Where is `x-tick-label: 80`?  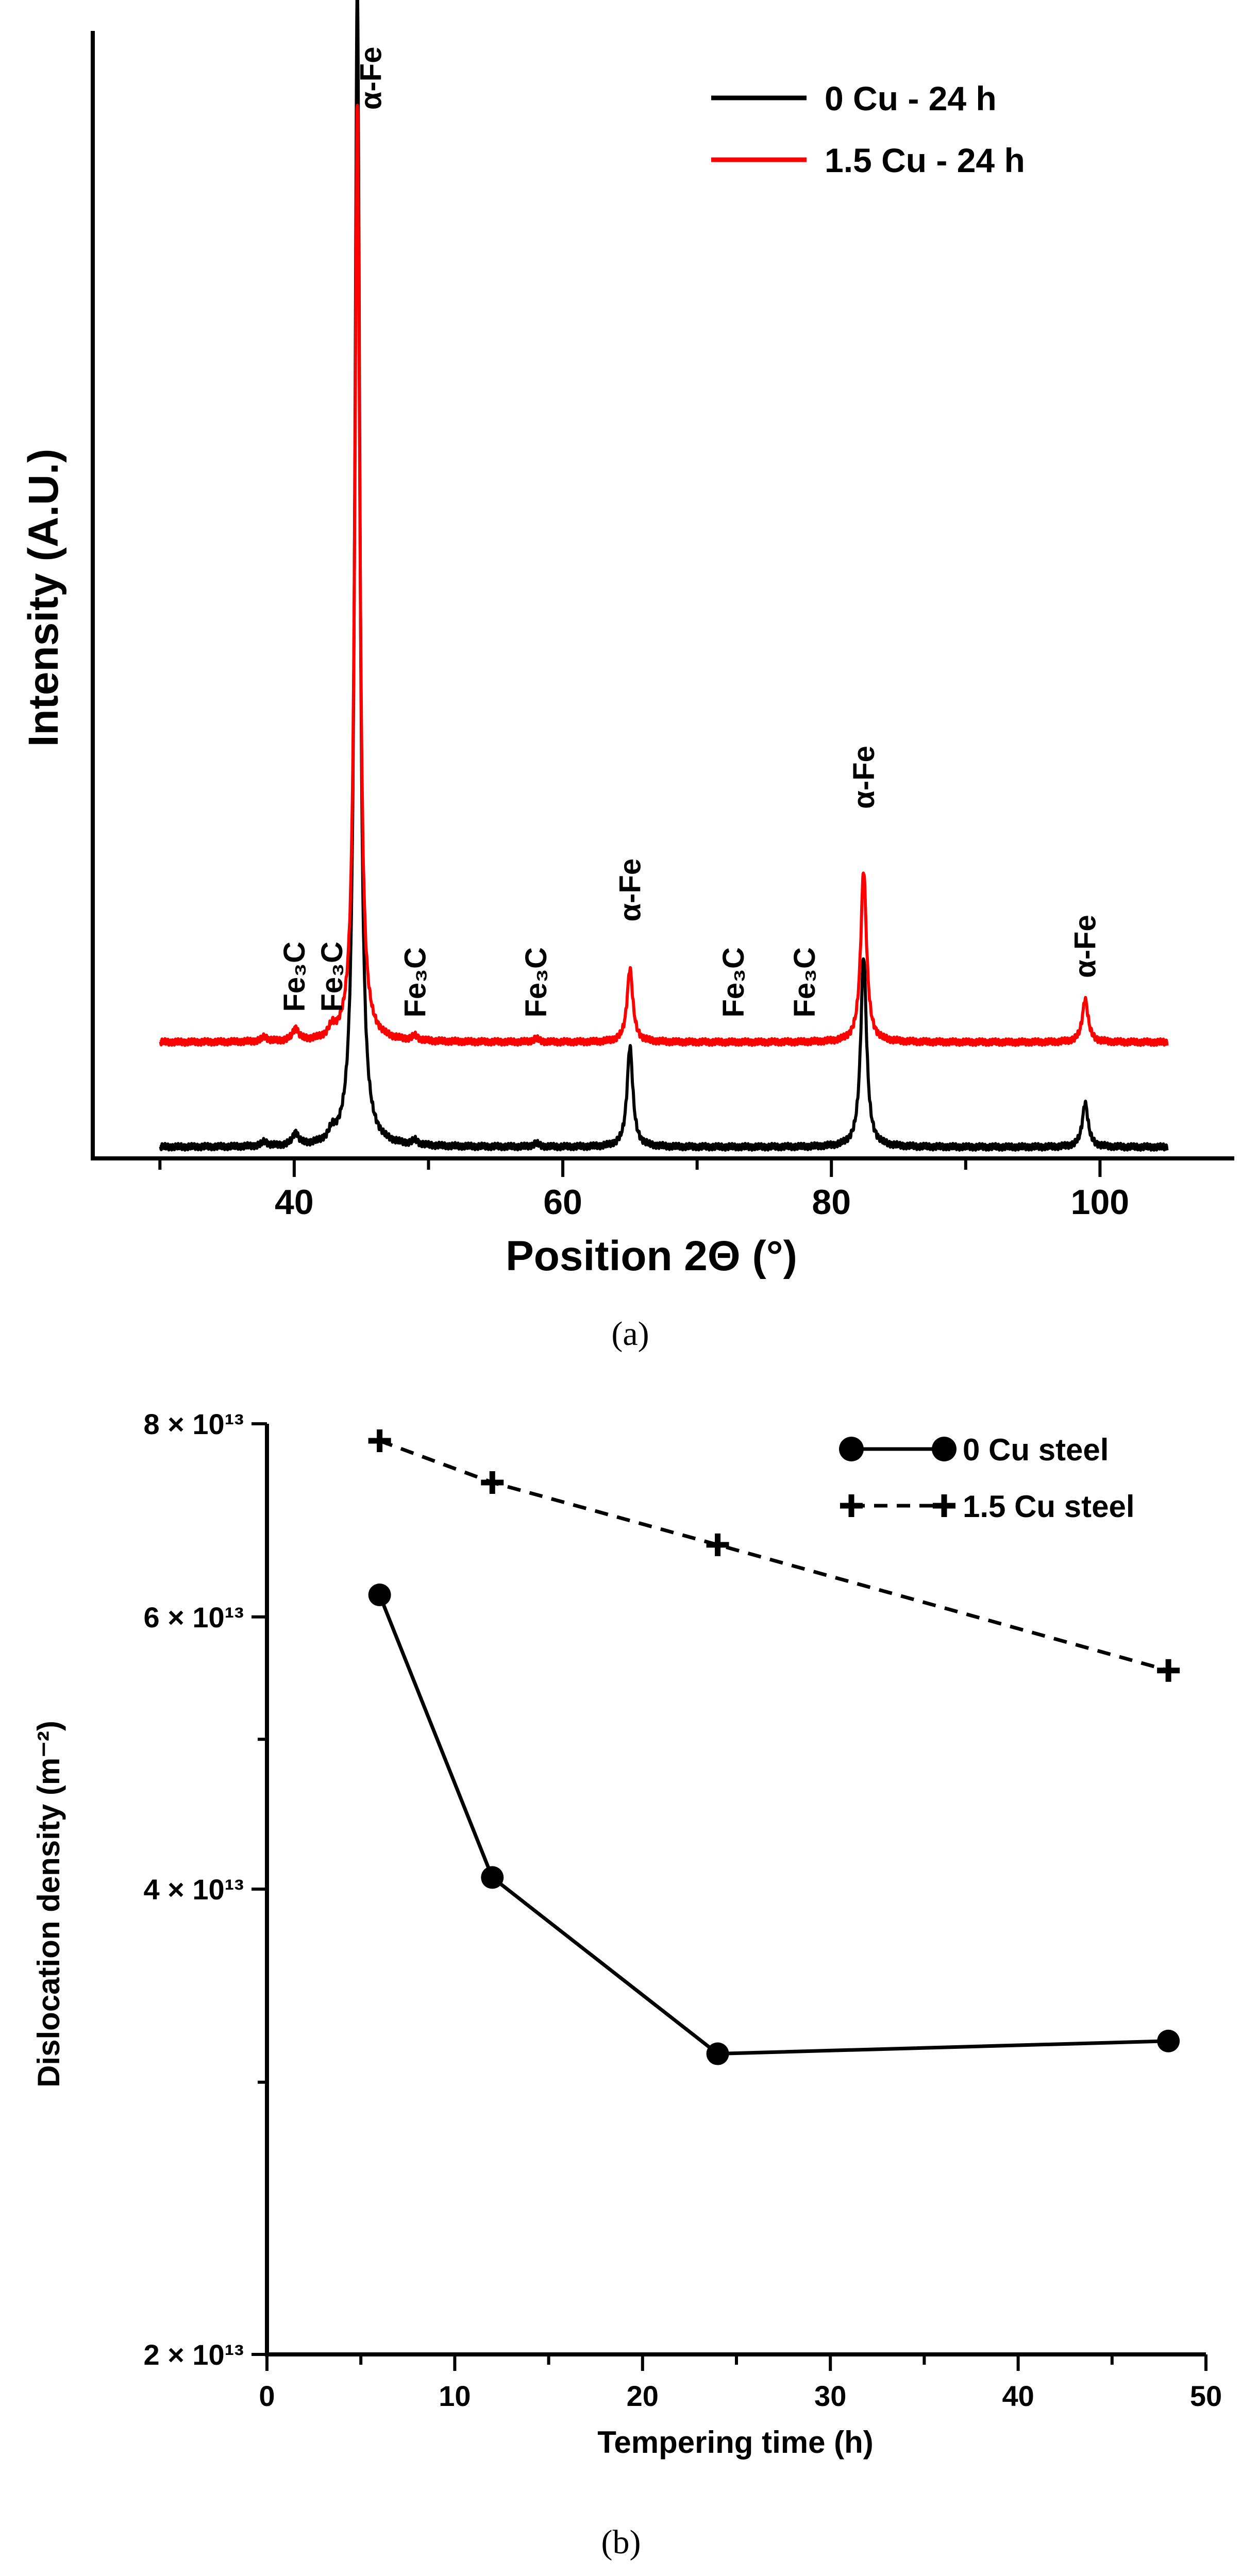
x-tick-label: 80 is located at coordinates (831, 1202).